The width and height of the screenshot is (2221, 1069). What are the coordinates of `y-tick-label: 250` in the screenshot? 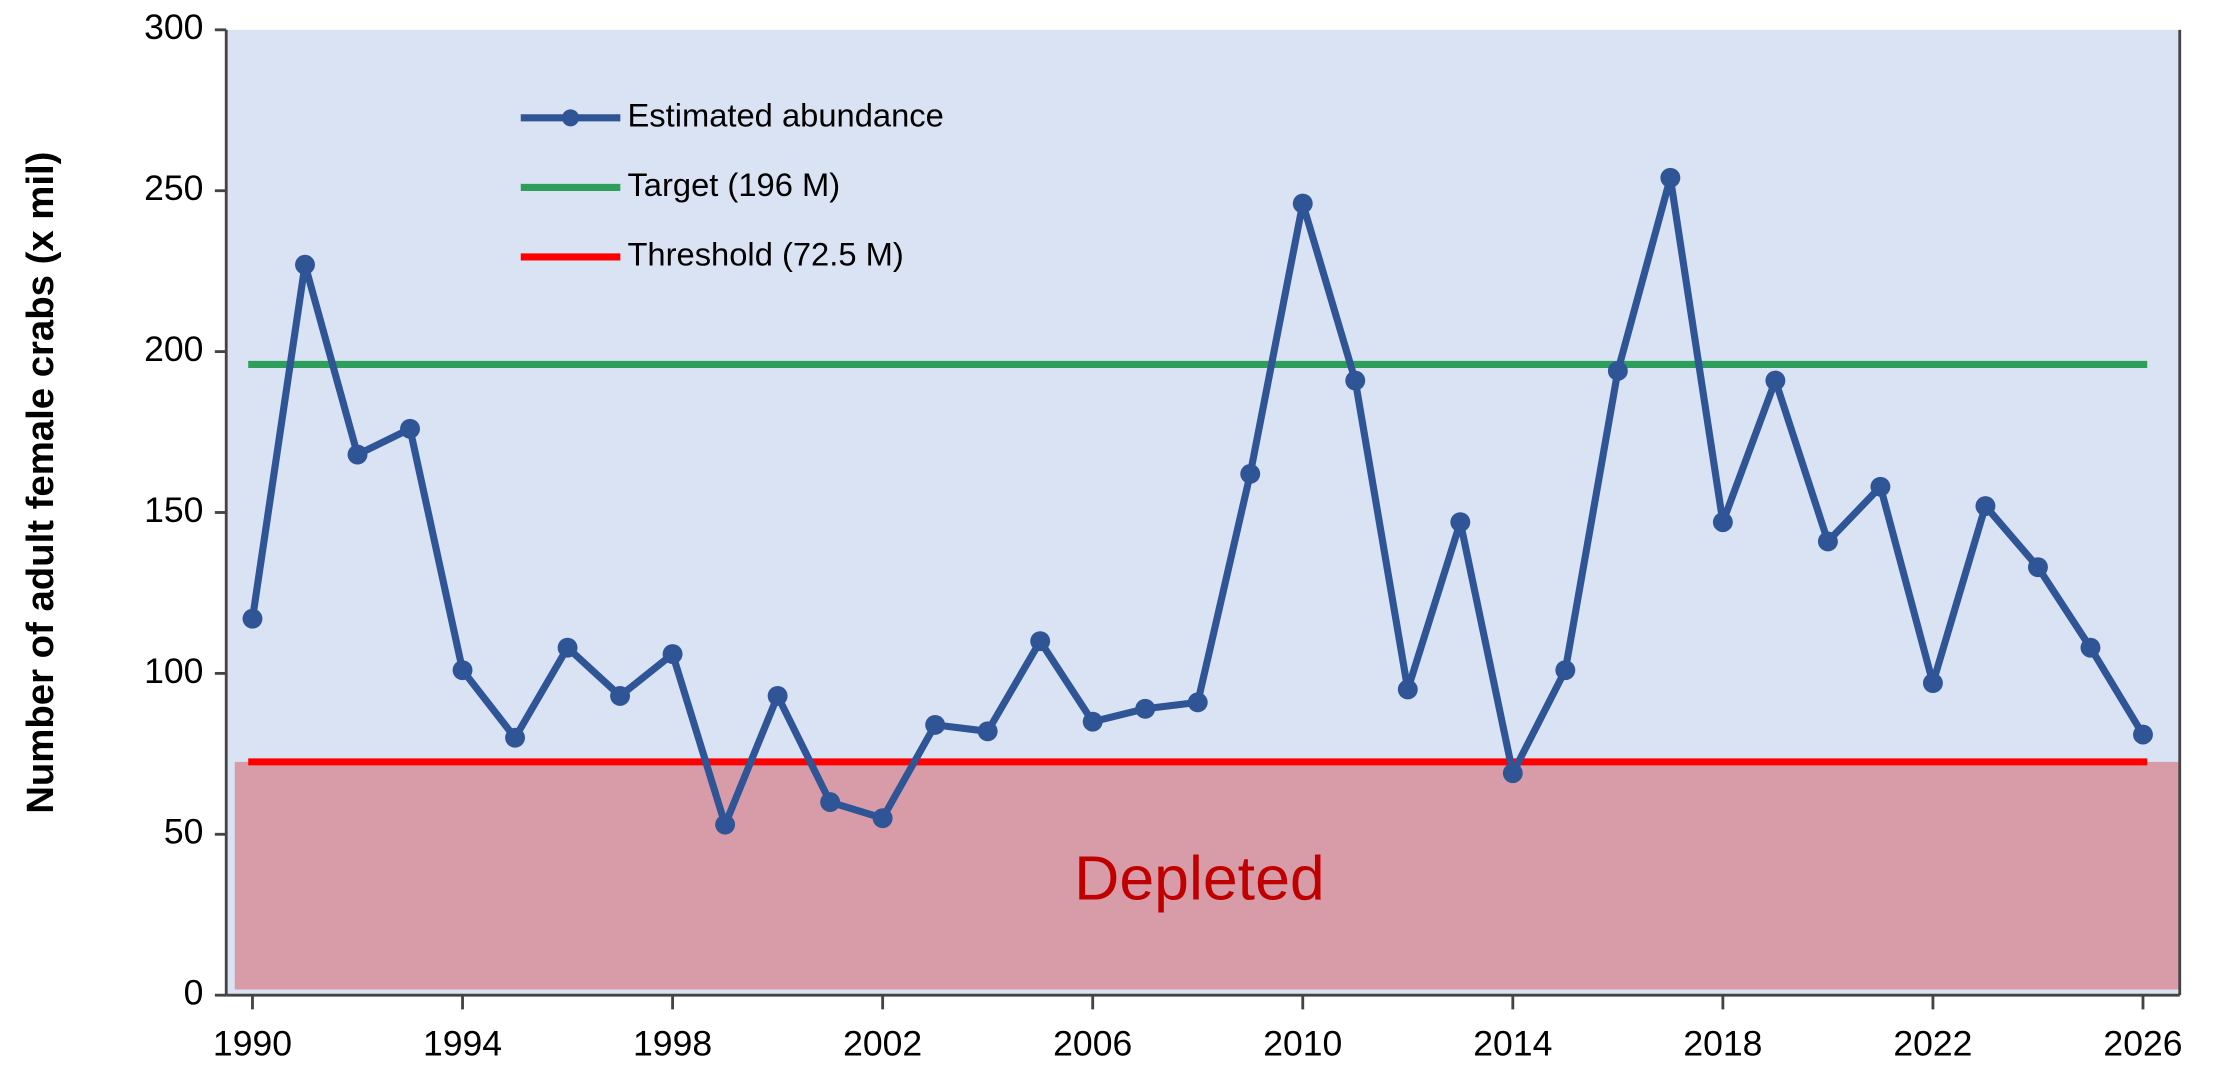 It's located at (173, 188).